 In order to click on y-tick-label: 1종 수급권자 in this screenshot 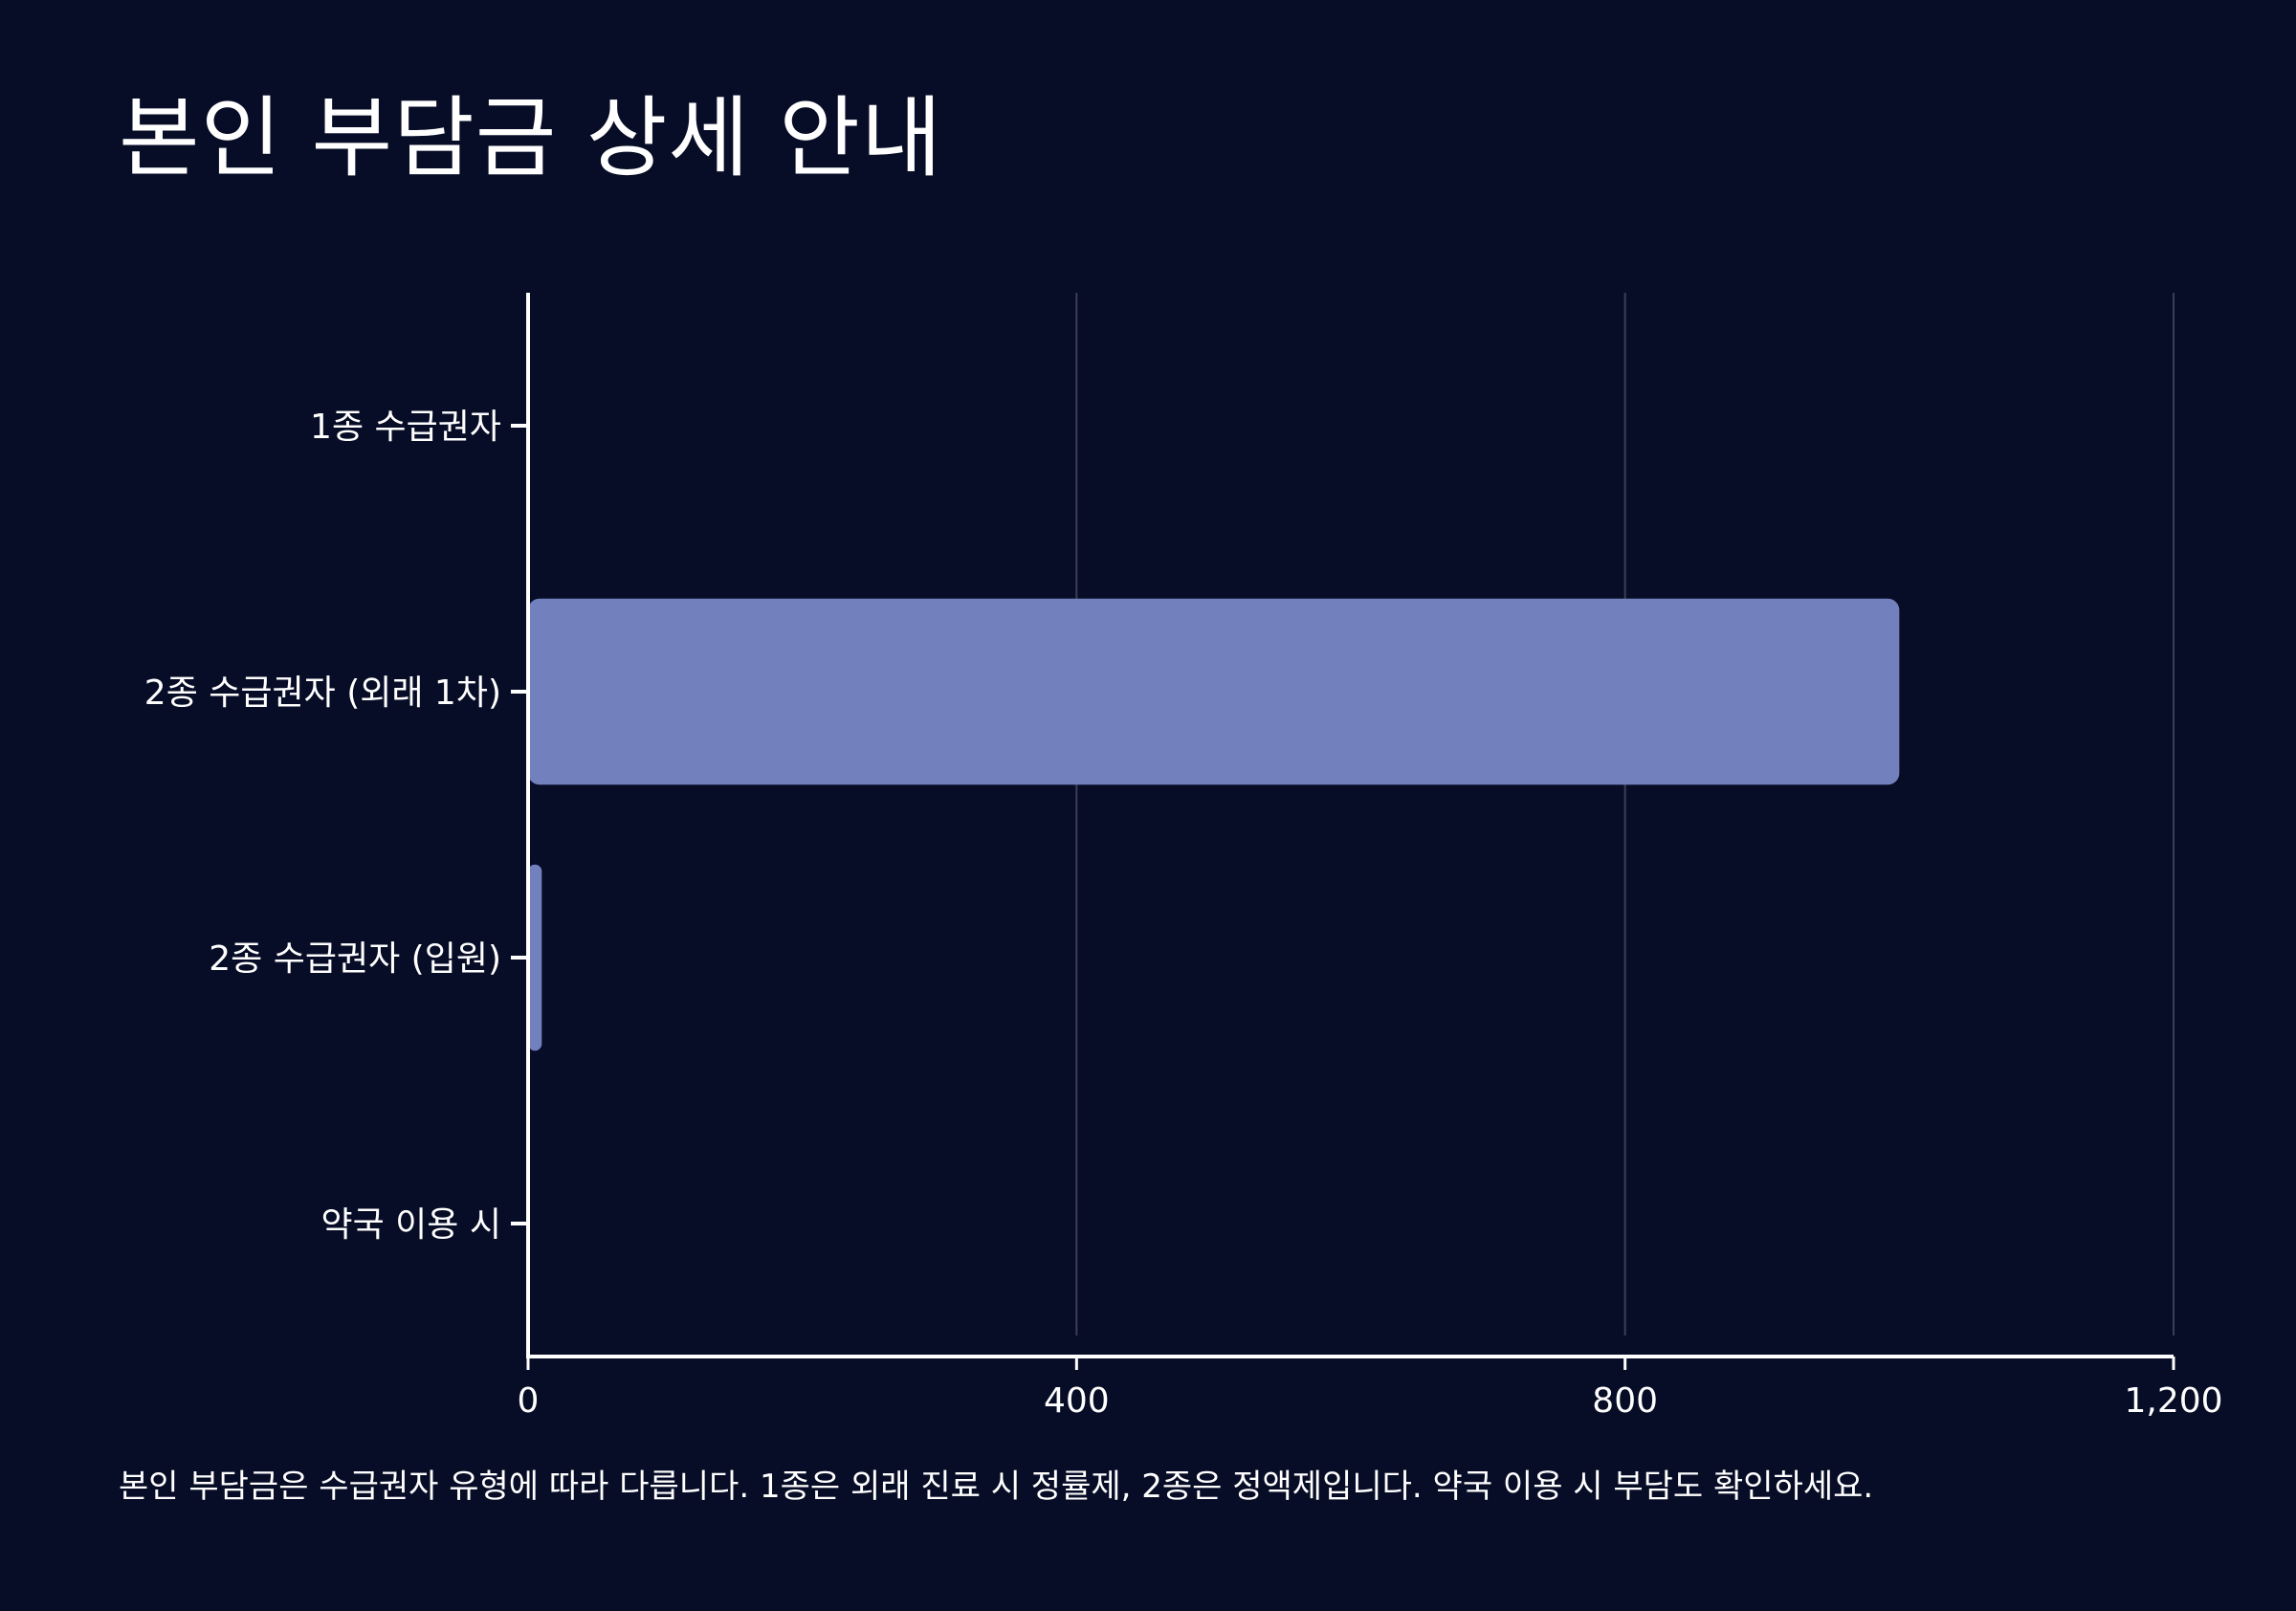, I will do `click(405, 427)`.